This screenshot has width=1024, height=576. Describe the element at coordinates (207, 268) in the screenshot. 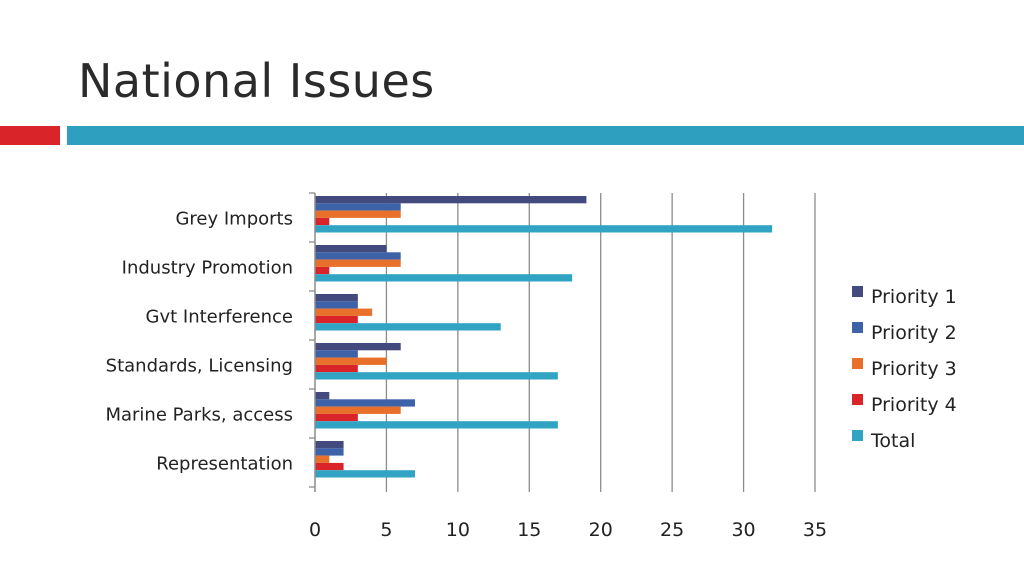

I see `category-label: Industry Promotion` at that location.